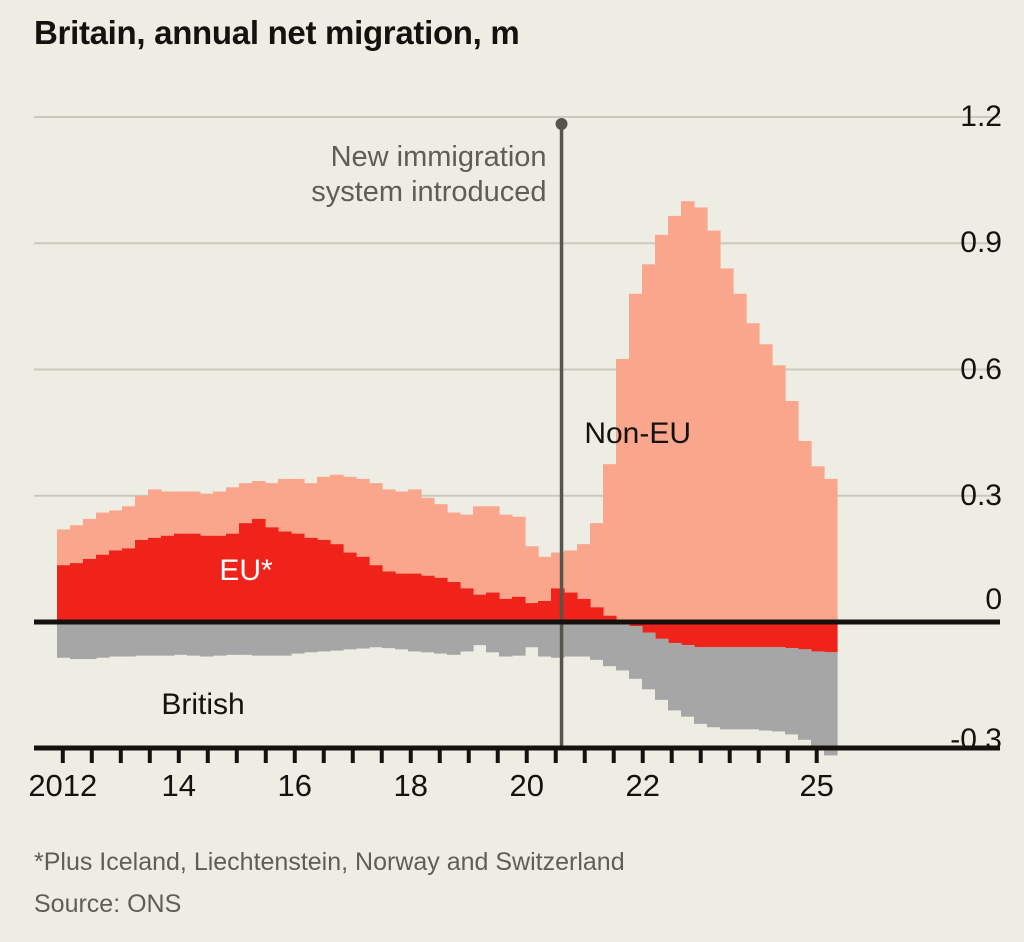 This screenshot has height=942, width=1024. I want to click on x-axis-tick-label: 16, so click(295, 785).